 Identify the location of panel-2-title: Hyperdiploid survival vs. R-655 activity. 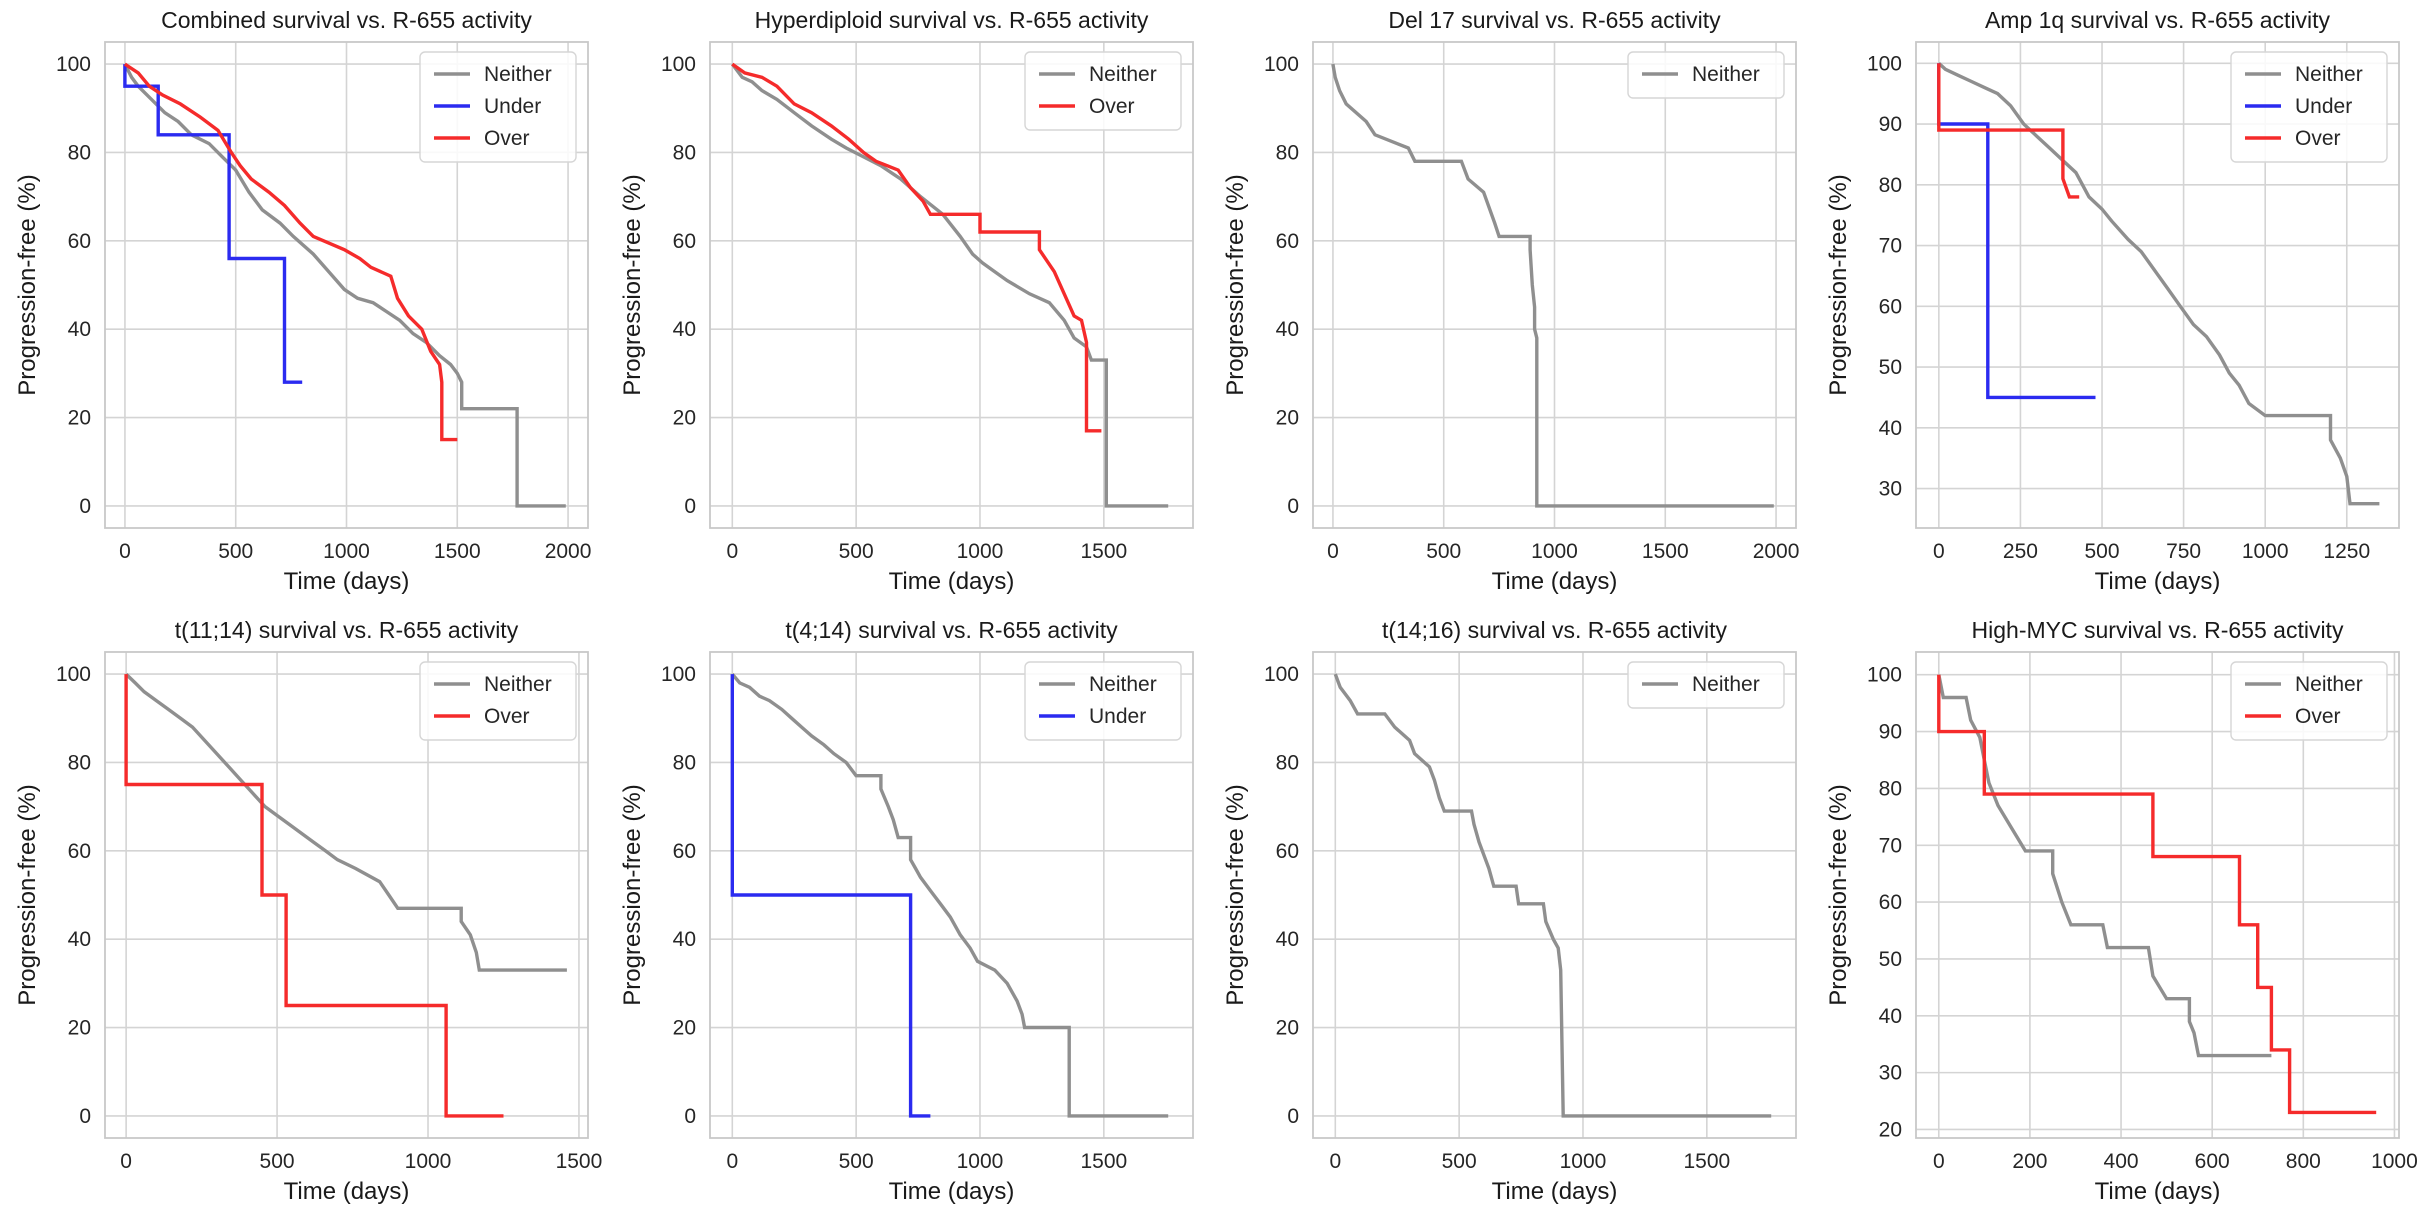
(952, 20).